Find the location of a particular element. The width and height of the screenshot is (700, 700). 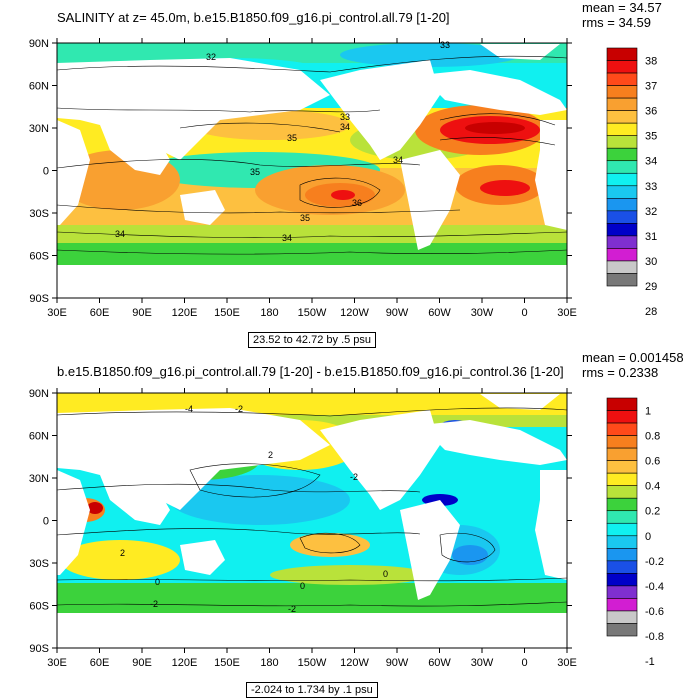

colorbar-label: -0.2 is located at coordinates (654, 562).